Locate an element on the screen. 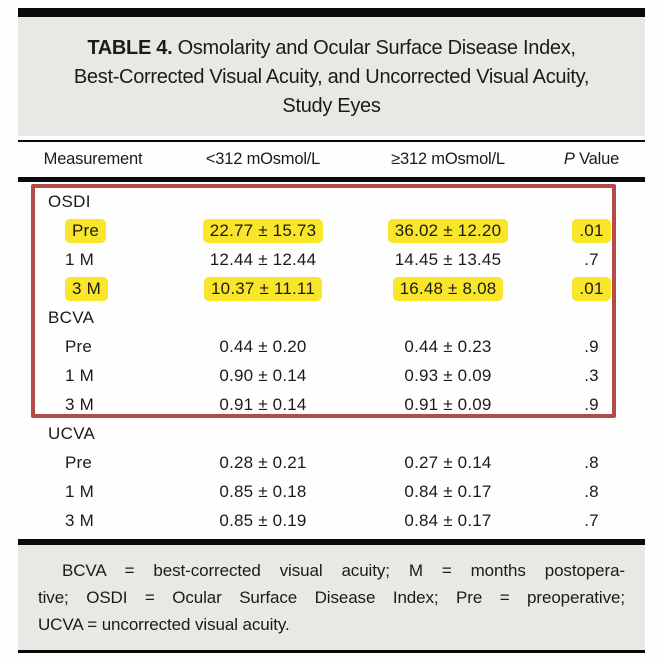 The height and width of the screenshot is (664, 660). value-high-cell: 36.02 ± 12.20 is located at coordinates (448, 230).